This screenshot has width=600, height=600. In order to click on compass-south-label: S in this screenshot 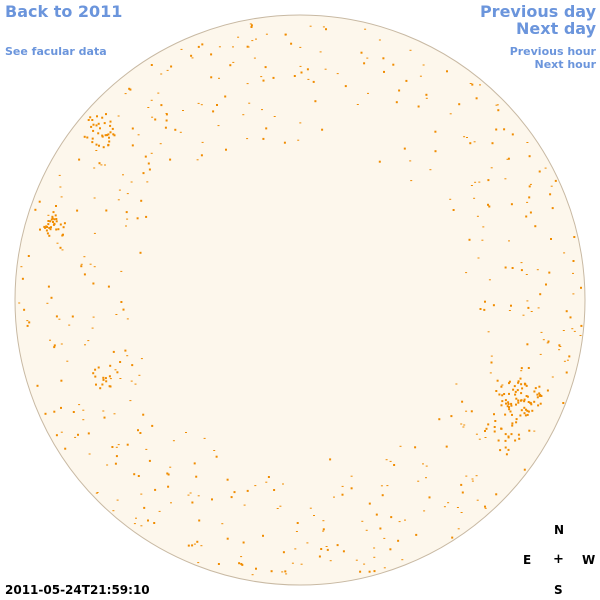, I will do `click(558, 590)`.